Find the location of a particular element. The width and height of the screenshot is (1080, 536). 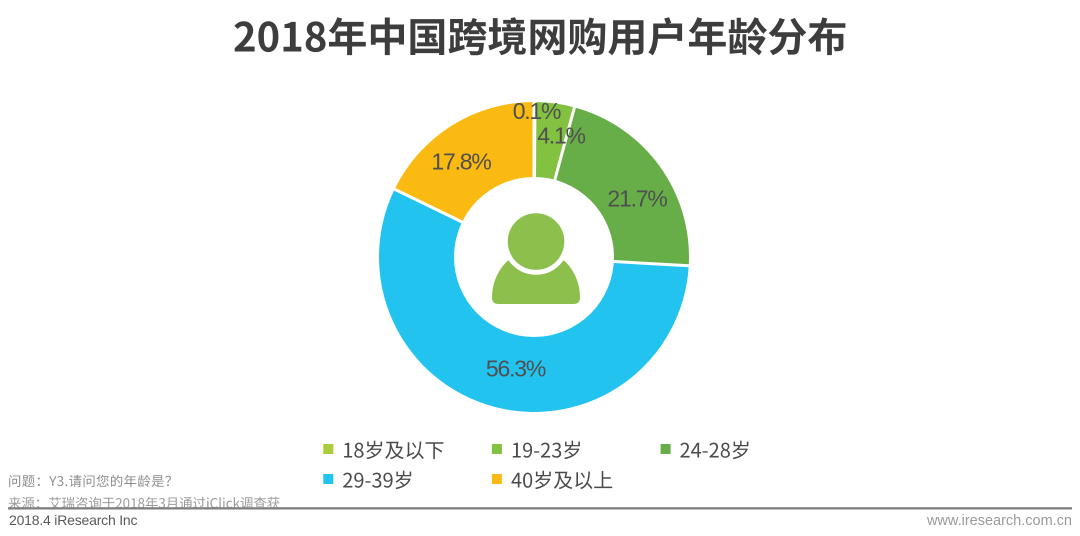

svg-text: 4.1% is located at coordinates (561, 136).